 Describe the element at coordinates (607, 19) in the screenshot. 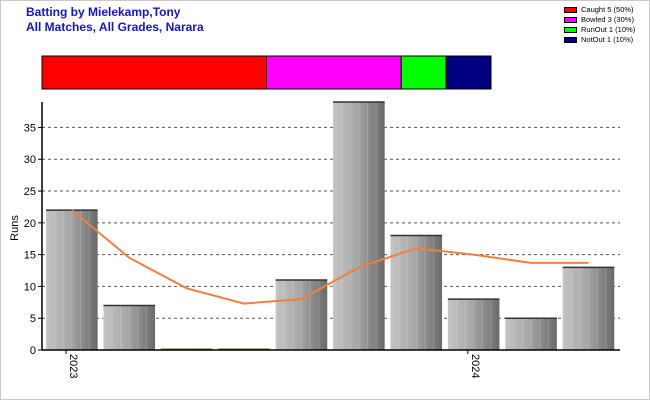

I see `legend-label-bowled: Bowled 3 (30%)` at that location.